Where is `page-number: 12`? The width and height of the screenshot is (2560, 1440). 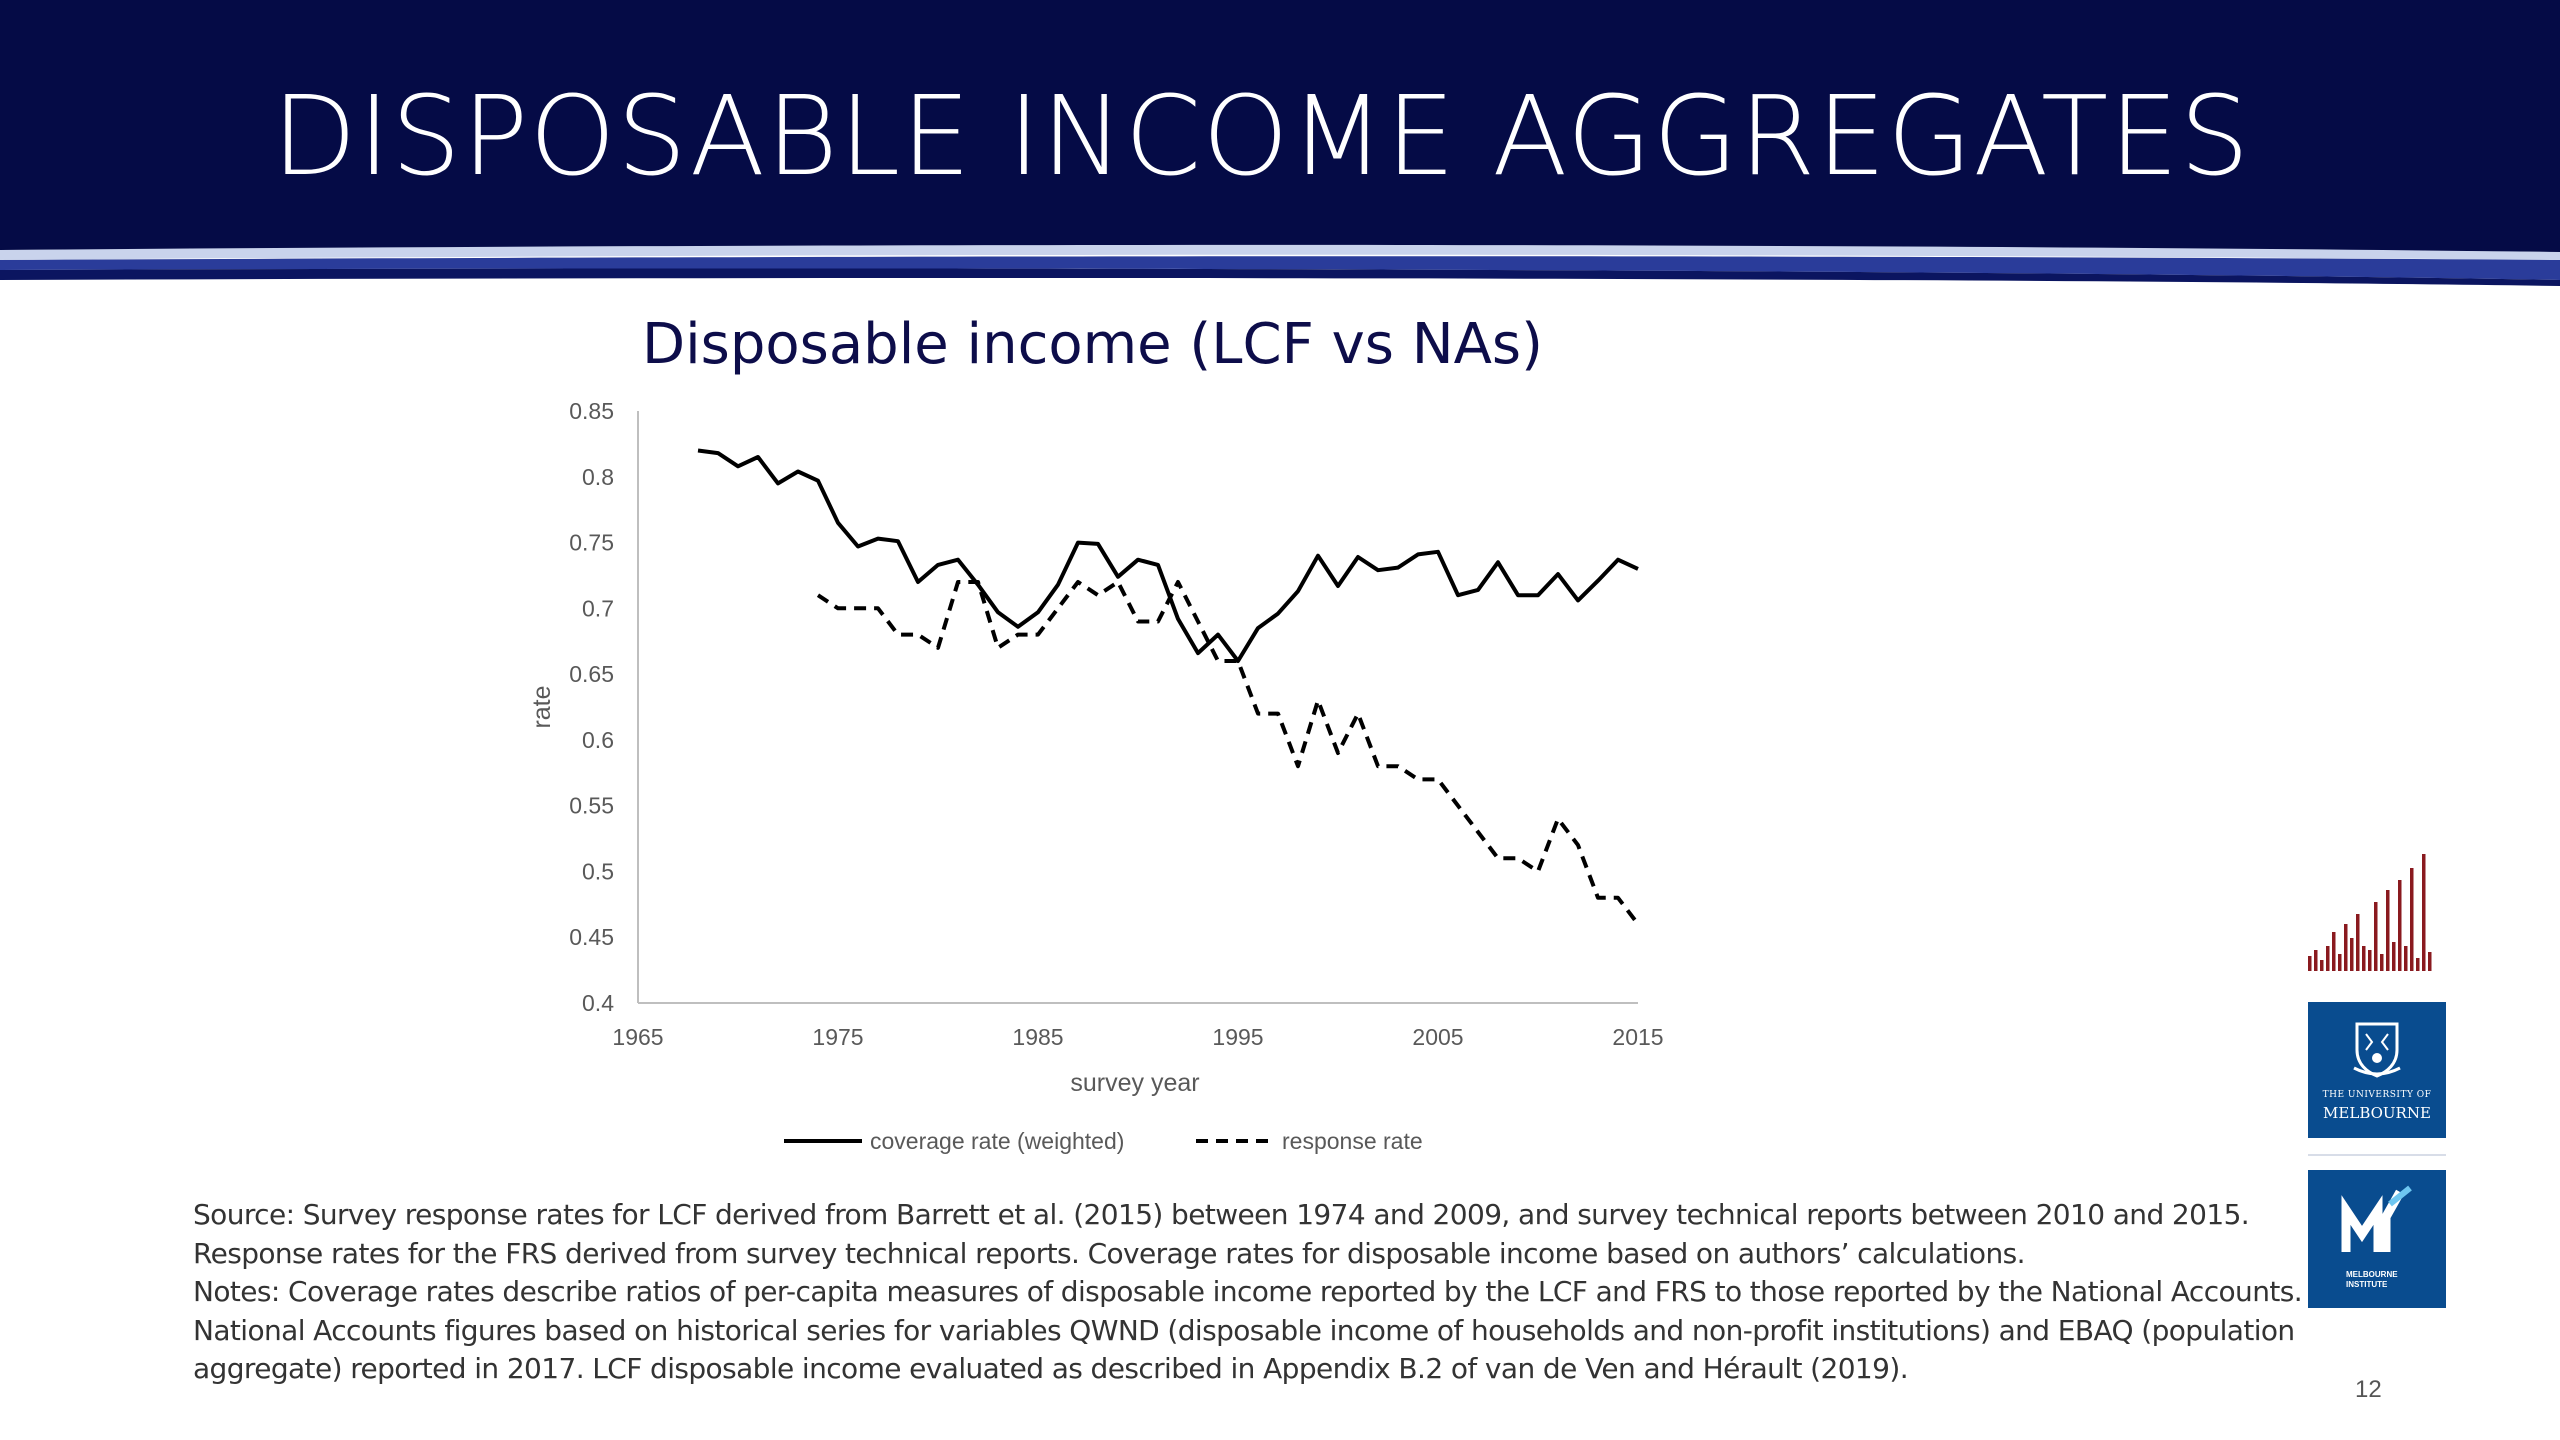
page-number: 12 is located at coordinates (2368, 1389).